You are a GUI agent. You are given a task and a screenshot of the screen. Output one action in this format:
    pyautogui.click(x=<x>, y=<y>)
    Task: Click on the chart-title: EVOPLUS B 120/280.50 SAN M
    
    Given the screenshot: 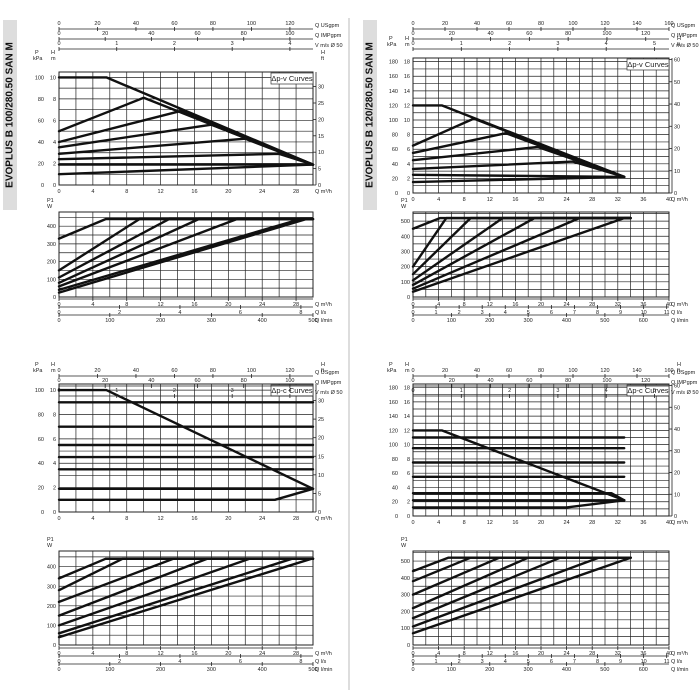 What is the action you would take?
    pyautogui.click(x=370, y=115)
    